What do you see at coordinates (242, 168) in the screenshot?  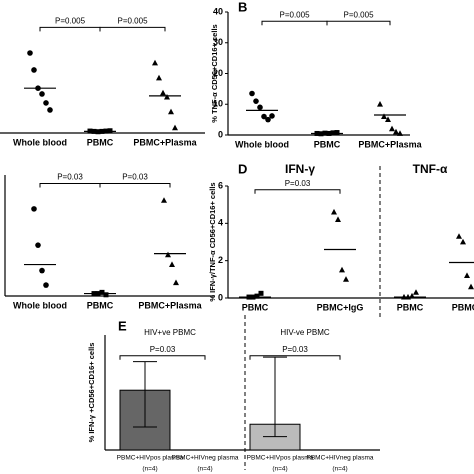 I see `panel-letter: D` at bounding box center [242, 168].